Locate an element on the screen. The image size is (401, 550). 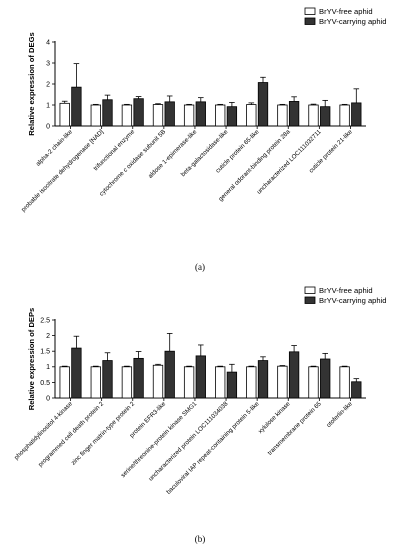
y-tick-label: 4 is located at coordinates (48, 42).